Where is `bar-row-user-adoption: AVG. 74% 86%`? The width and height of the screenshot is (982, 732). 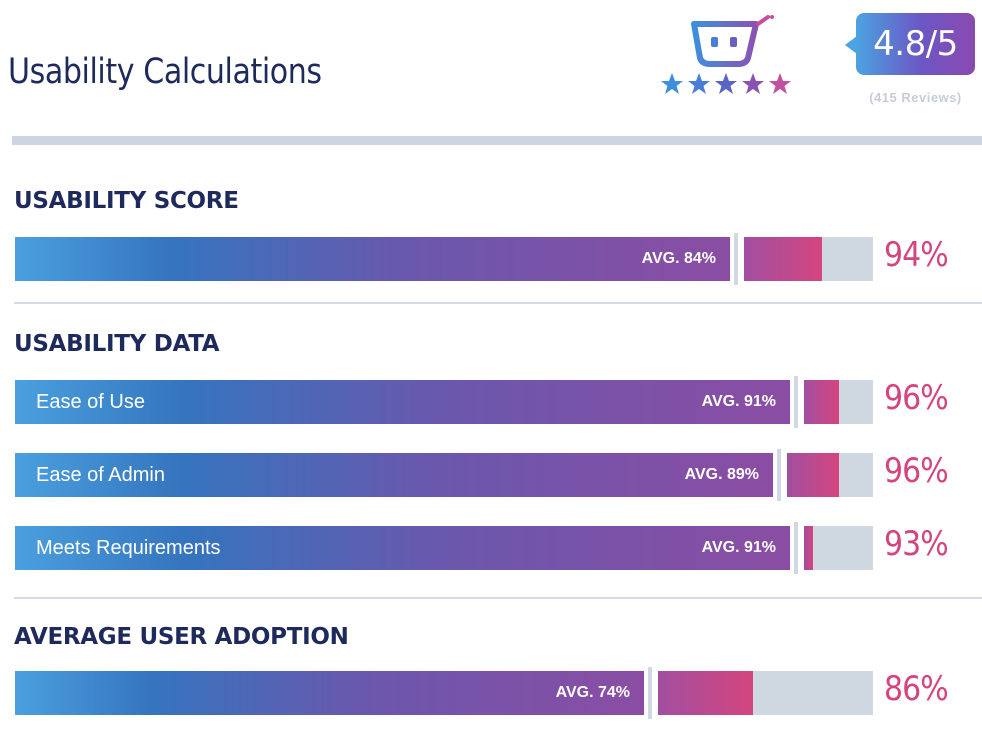 bar-row-user-adoption: AVG. 74% 86% is located at coordinates (498, 693).